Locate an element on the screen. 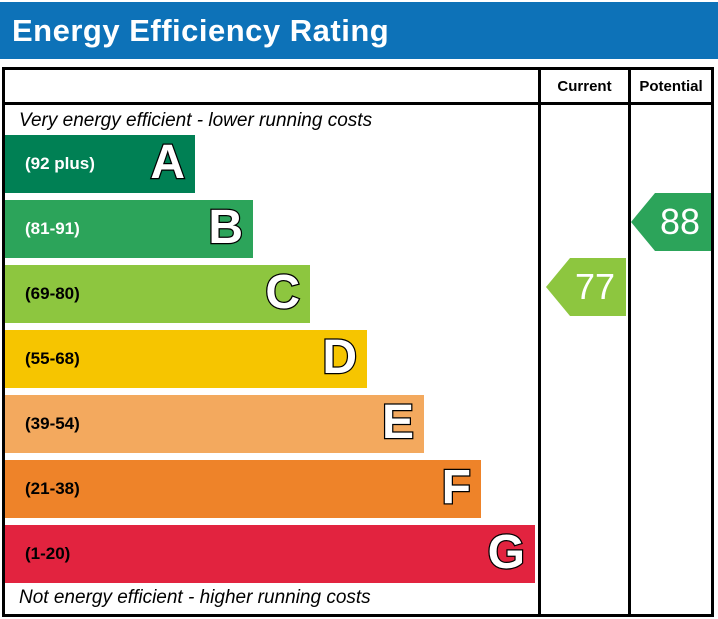 Image resolution: width=718 pixels, height=619 pixels. current-rating-arrow: 77 is located at coordinates (586, 287).